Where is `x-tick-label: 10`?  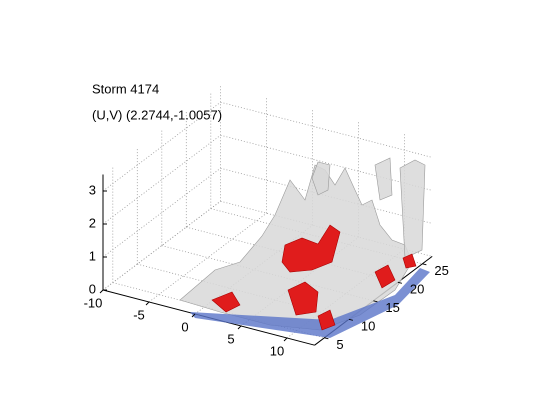
x-tick-label: 10 is located at coordinates (277, 350).